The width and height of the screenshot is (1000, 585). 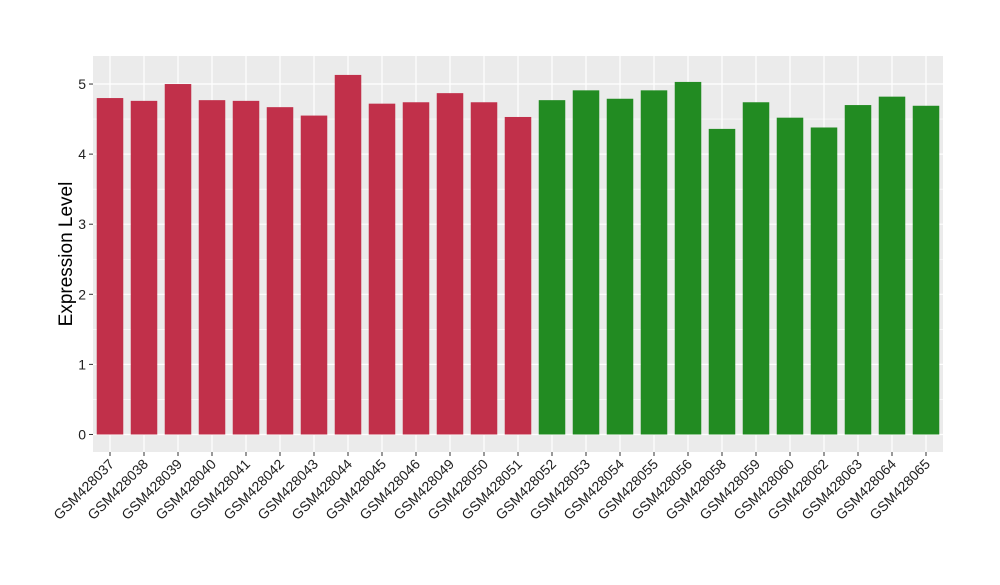 What do you see at coordinates (552, 267) in the screenshot?
I see `bar-GSM428052` at bounding box center [552, 267].